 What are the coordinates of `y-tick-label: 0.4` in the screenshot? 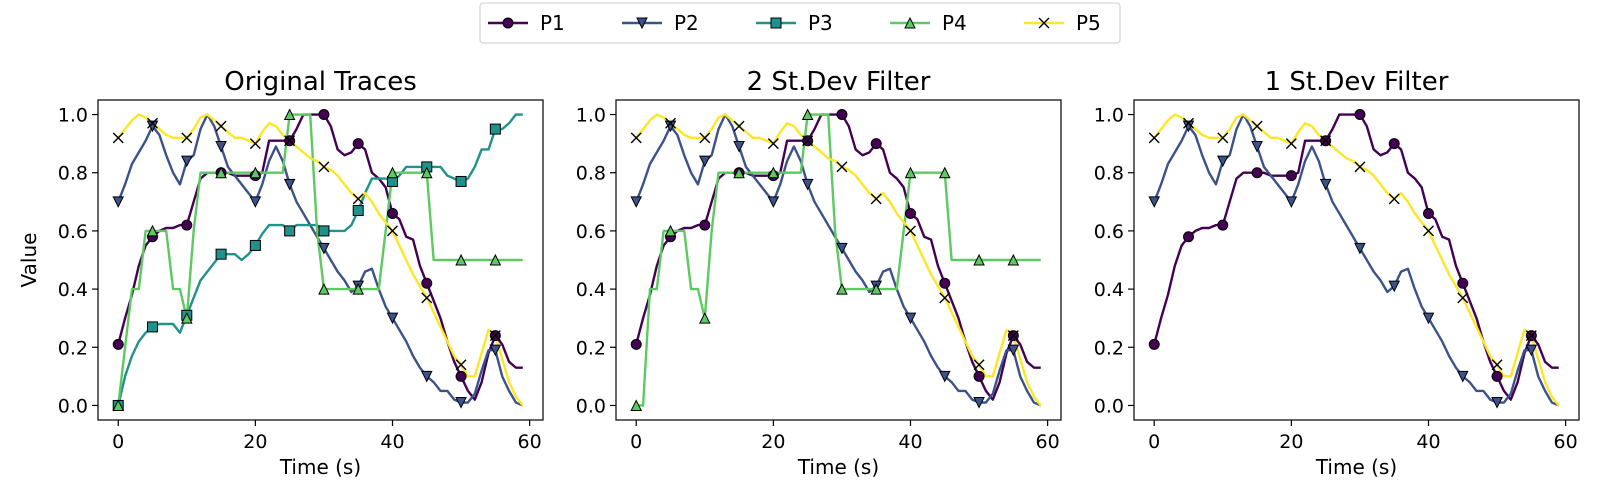 It's located at (591, 290).